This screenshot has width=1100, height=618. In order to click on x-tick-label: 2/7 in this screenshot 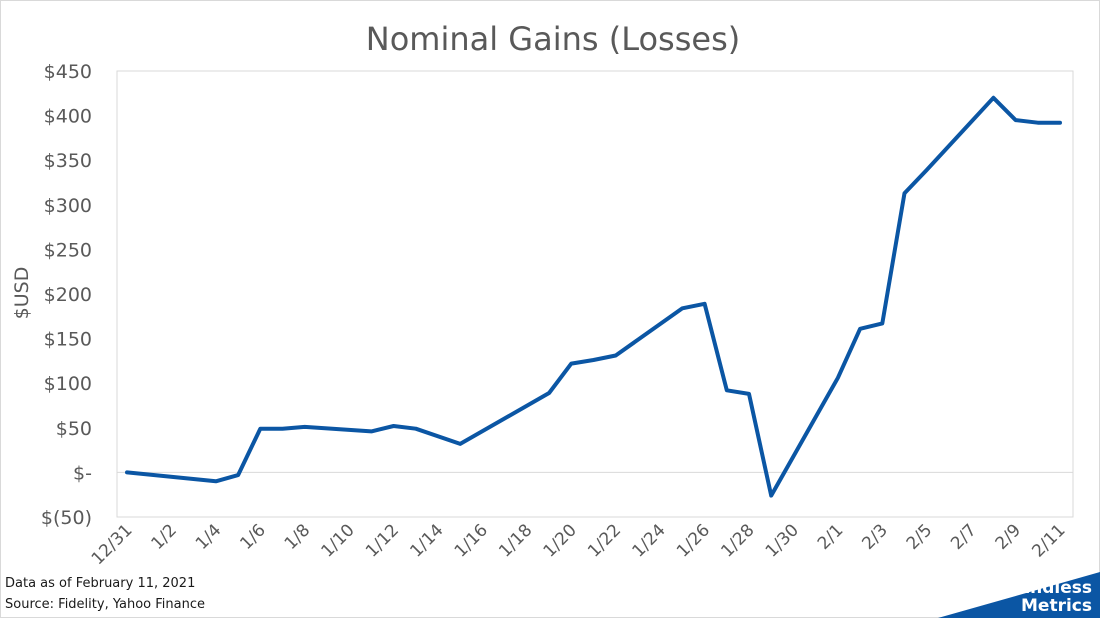, I will do `click(963, 536)`.